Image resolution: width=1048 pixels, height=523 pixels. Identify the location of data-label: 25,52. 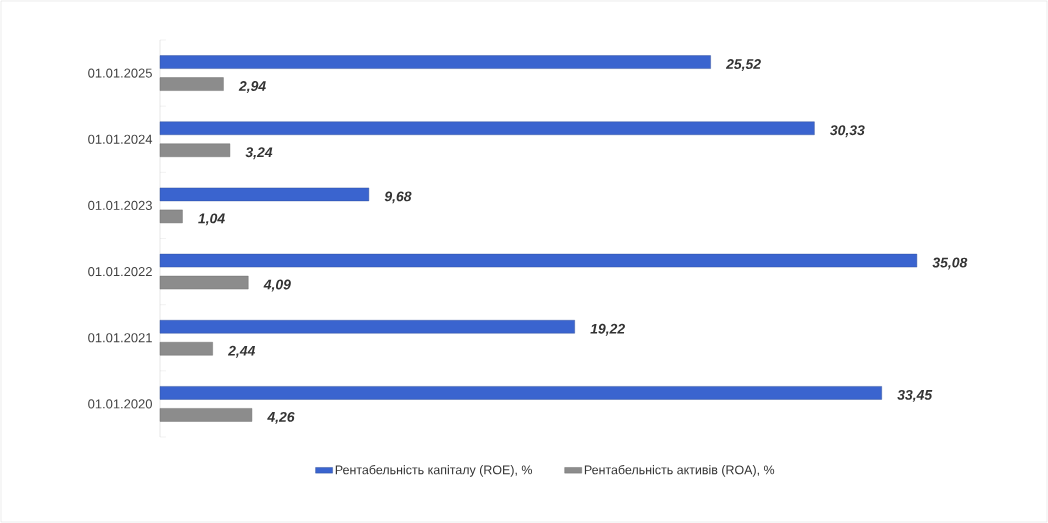
(743, 65).